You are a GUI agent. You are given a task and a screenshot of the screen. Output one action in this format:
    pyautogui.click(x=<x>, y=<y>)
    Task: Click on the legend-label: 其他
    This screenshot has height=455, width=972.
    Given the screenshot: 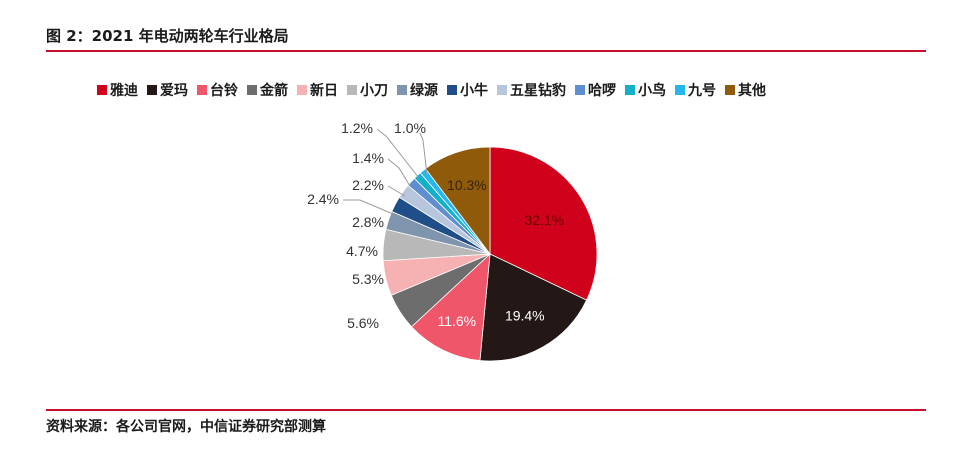 What is the action you would take?
    pyautogui.click(x=752, y=91)
    